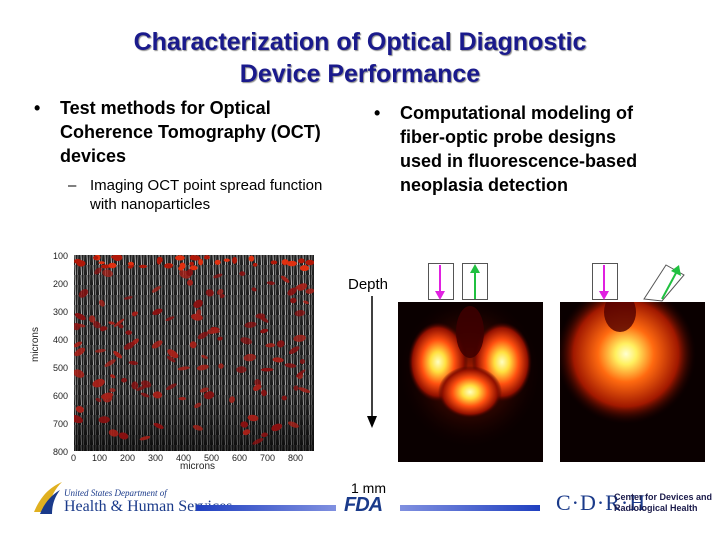 This screenshot has width=720, height=540. Describe the element at coordinates (206, 185) in the screenshot. I see `left-sub-line-1: Imaging OCT point spread function` at that location.